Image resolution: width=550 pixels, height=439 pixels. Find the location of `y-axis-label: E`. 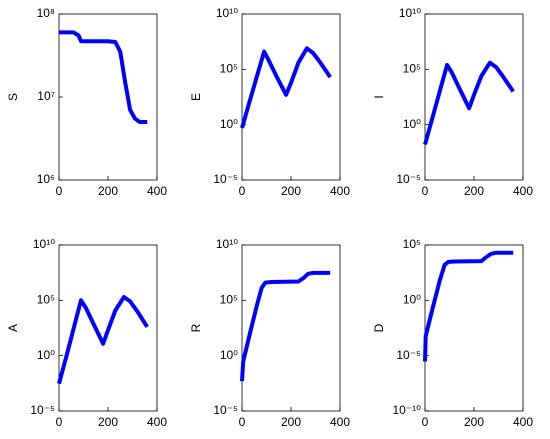

y-axis-label: E is located at coordinates (196, 97).